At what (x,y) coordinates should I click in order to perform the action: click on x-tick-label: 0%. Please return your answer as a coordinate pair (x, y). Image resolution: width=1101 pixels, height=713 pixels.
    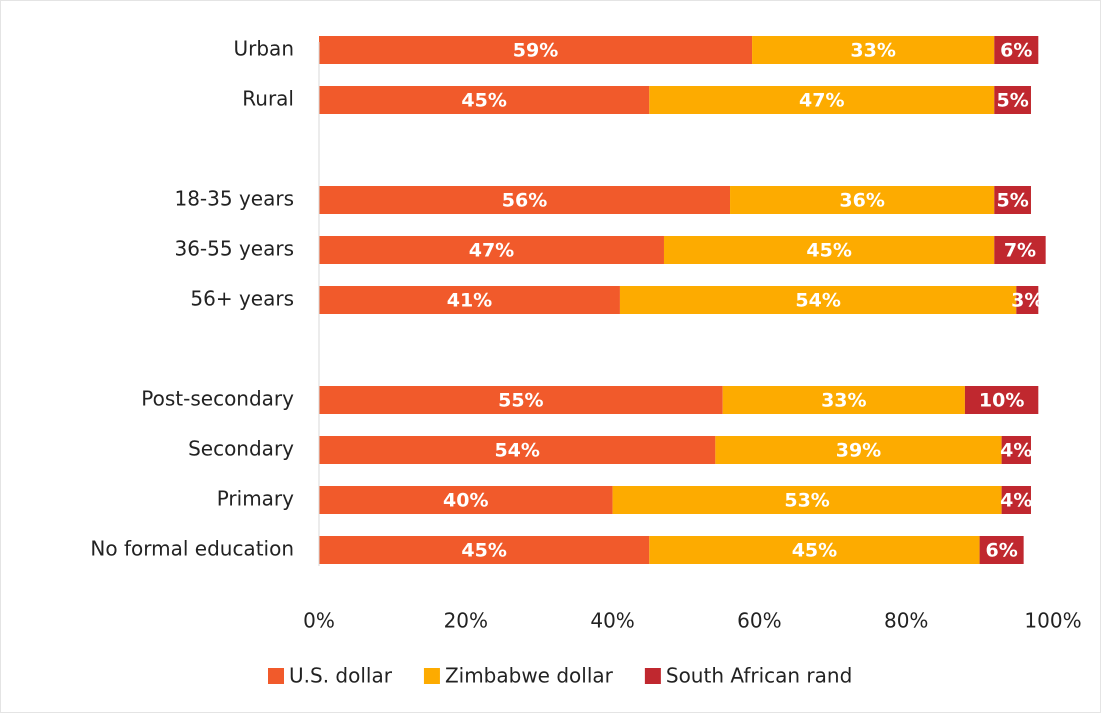
    Looking at the image, I should click on (319, 621).